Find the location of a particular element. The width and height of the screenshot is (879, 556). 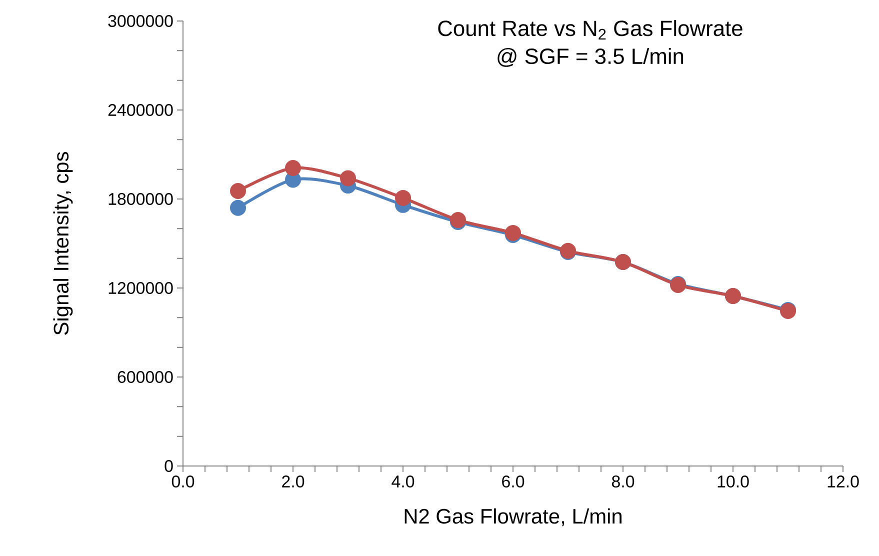

y-axis-title: Signal Intensity, cps is located at coordinates (63, 243).